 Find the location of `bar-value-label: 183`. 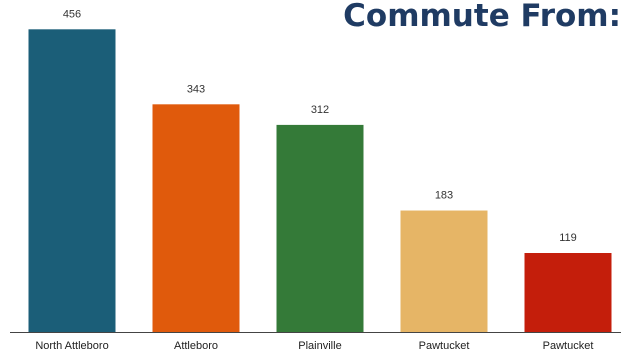

bar-value-label: 183 is located at coordinates (444, 196).